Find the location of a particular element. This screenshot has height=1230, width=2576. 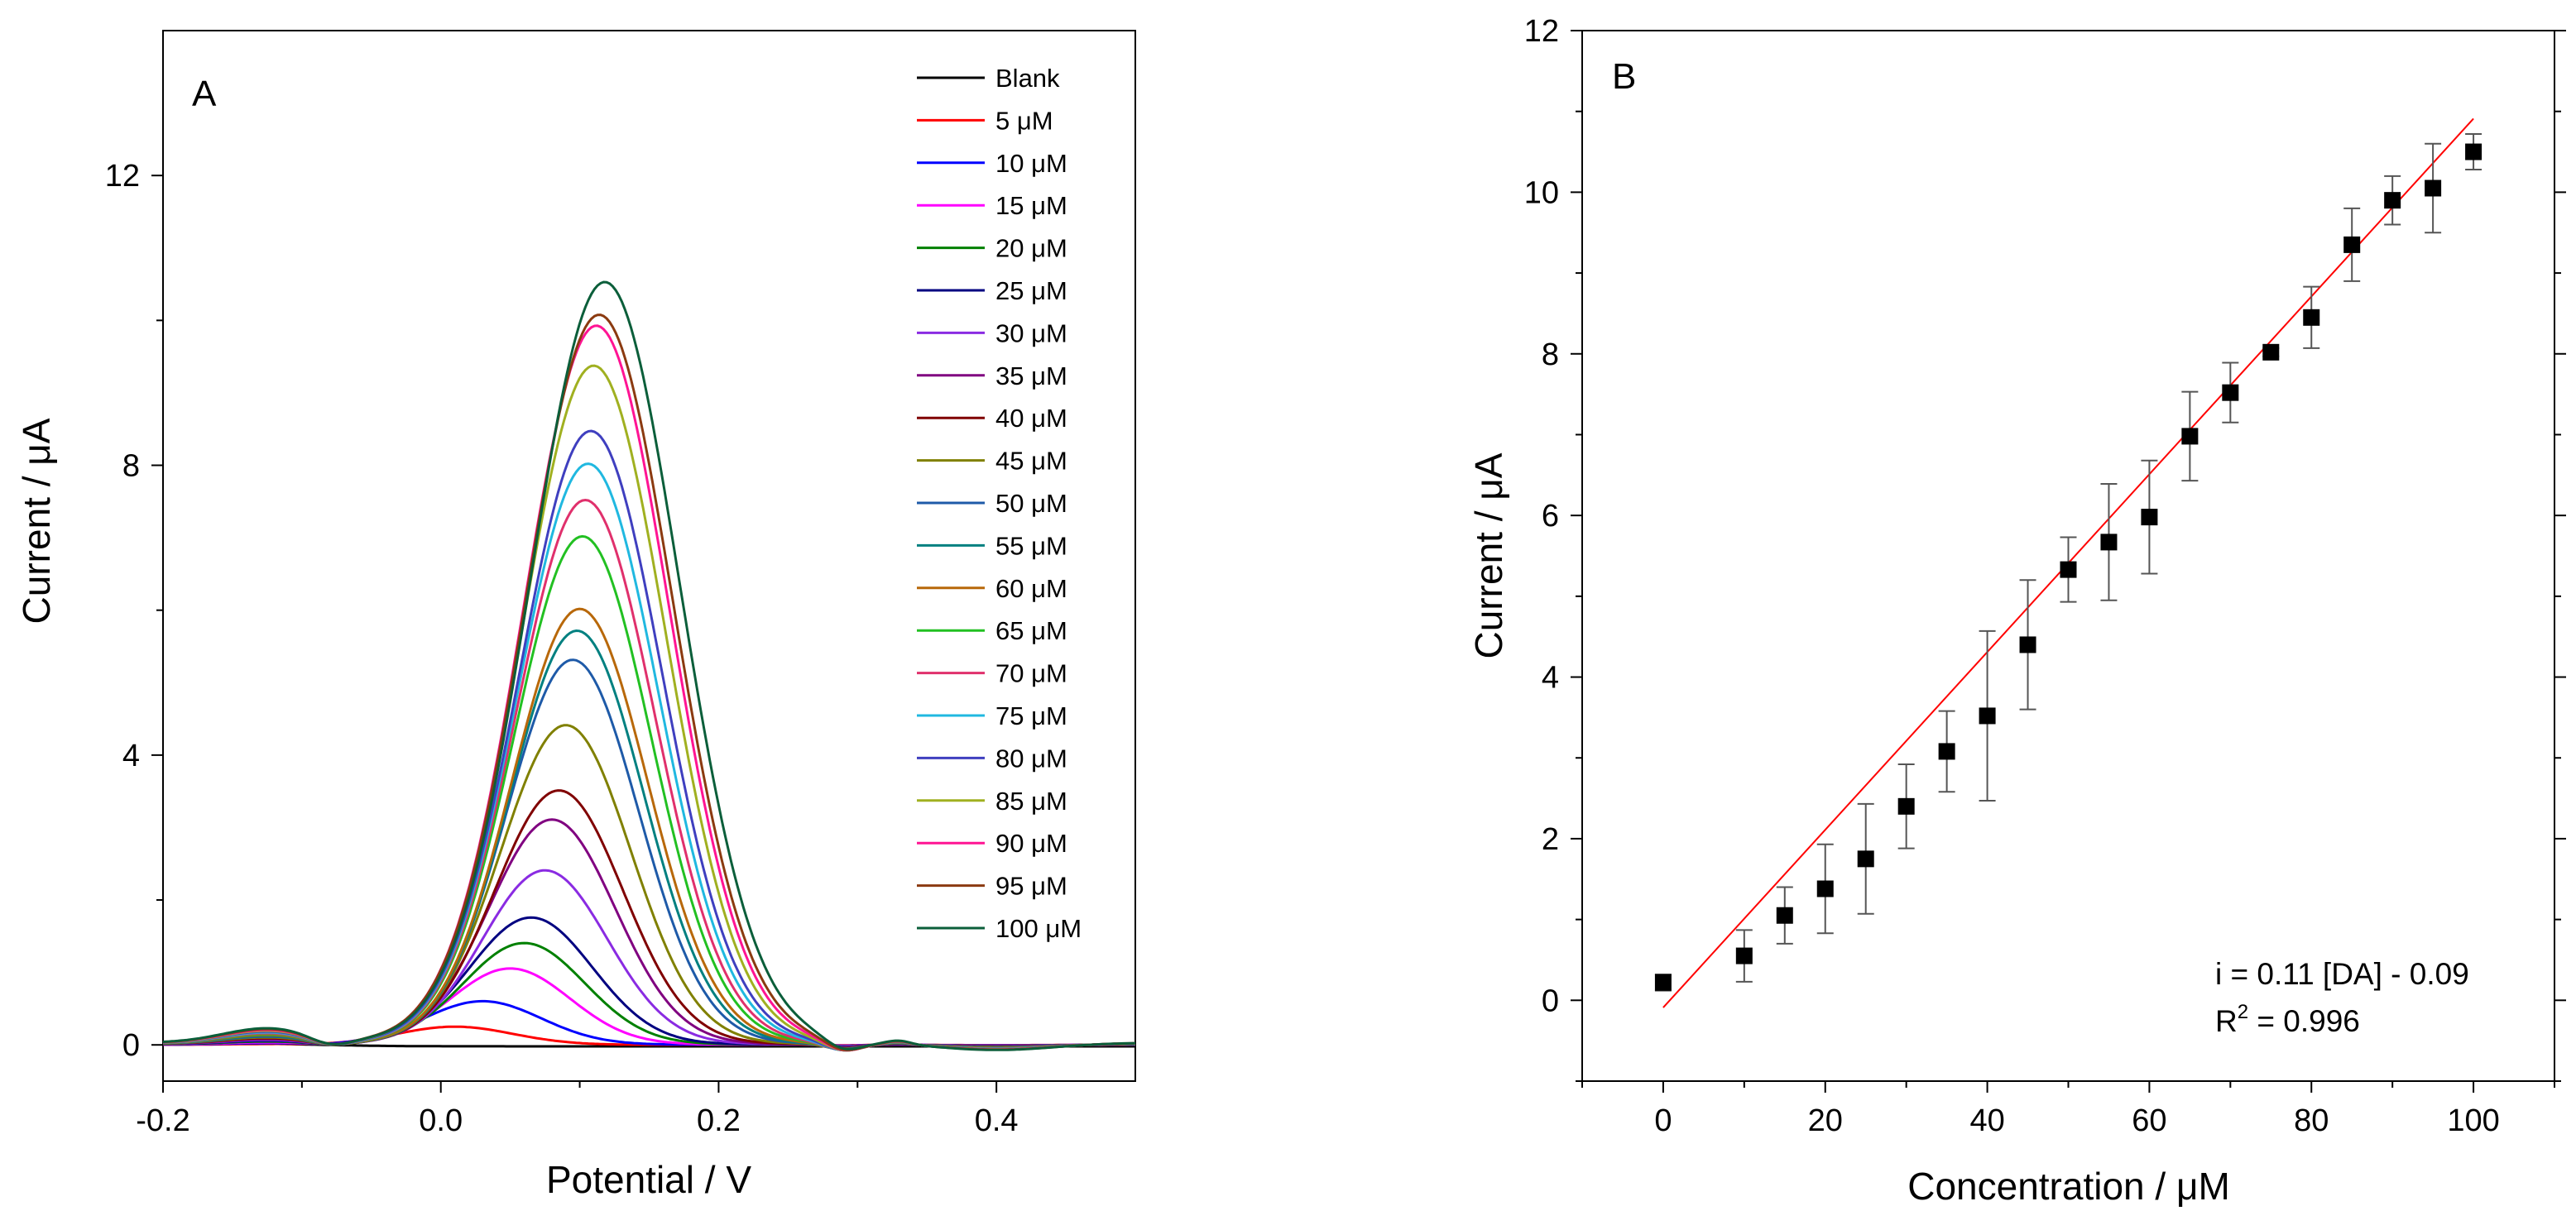

panel-b-ytick-label: 0 is located at coordinates (1551, 1001).